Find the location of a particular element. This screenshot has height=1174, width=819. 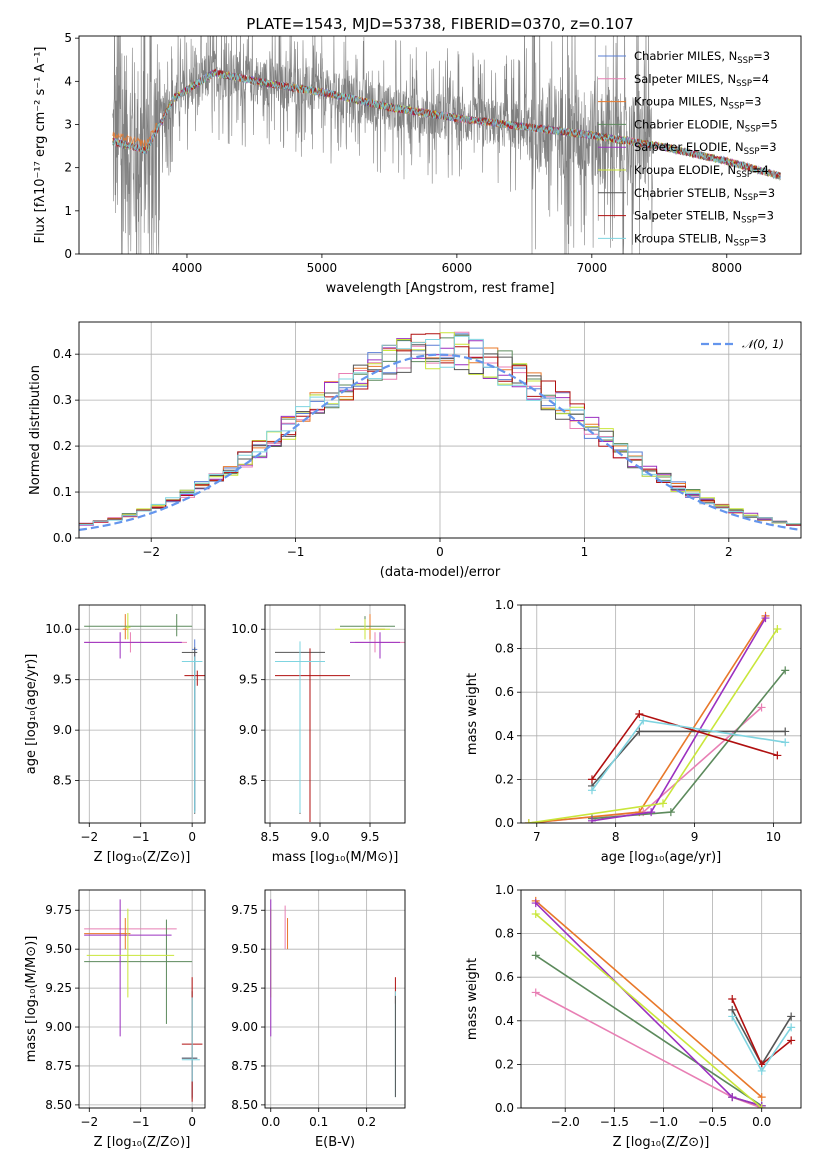

age_vs_mass-plot is located at coordinates (340, 718).